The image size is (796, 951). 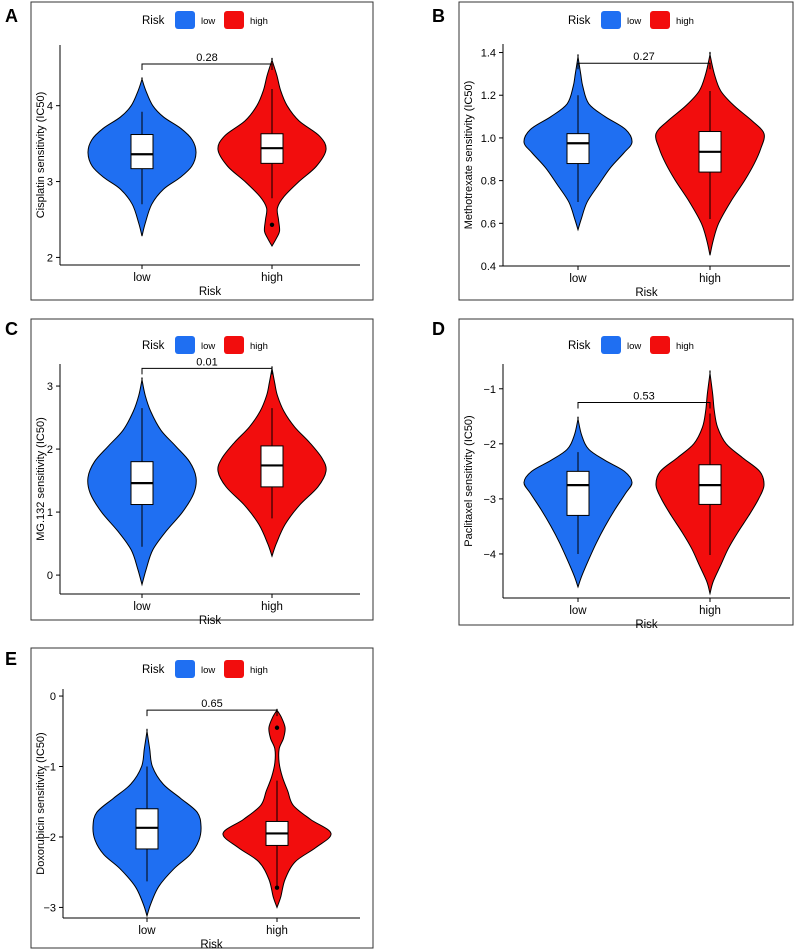 I want to click on y-tick-label: 4, so click(x=50, y=107).